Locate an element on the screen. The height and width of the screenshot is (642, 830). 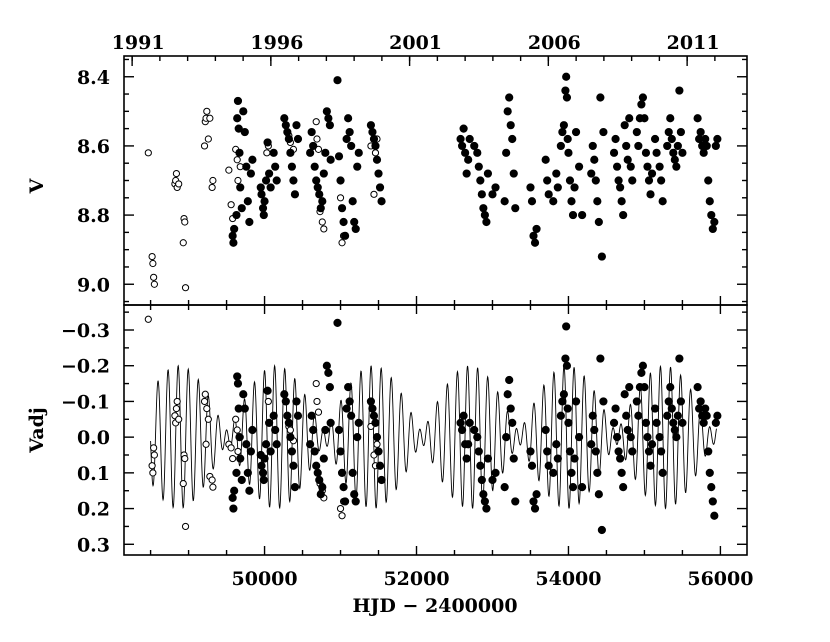
y-tick-label: 0.1 is located at coordinates (93, 474).